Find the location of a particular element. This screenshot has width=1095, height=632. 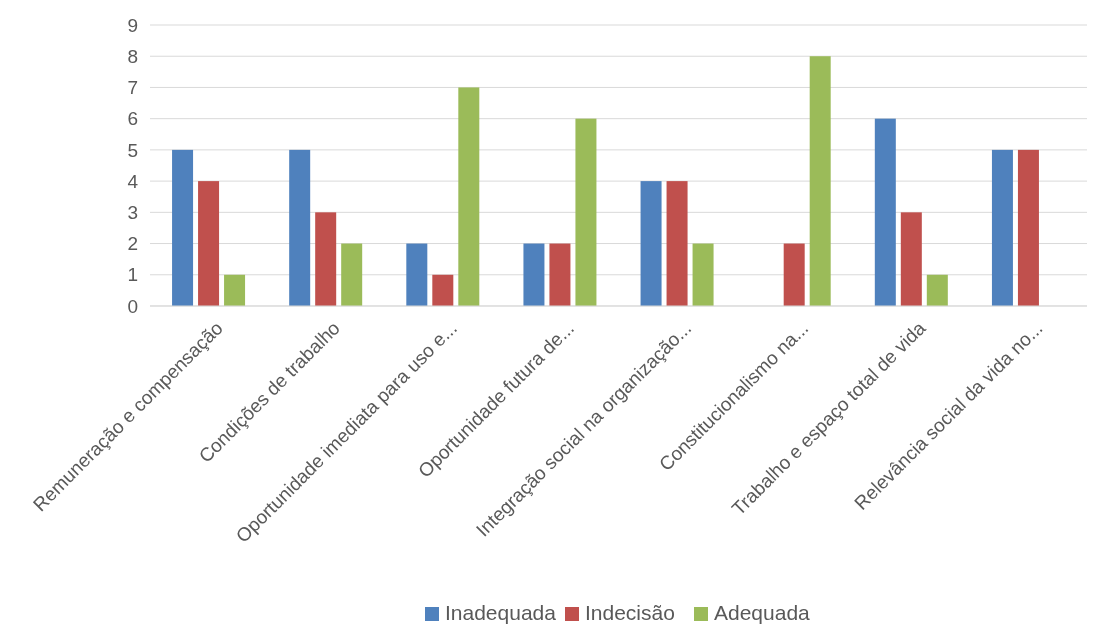

y-tick-label: 9 is located at coordinates (132, 25).